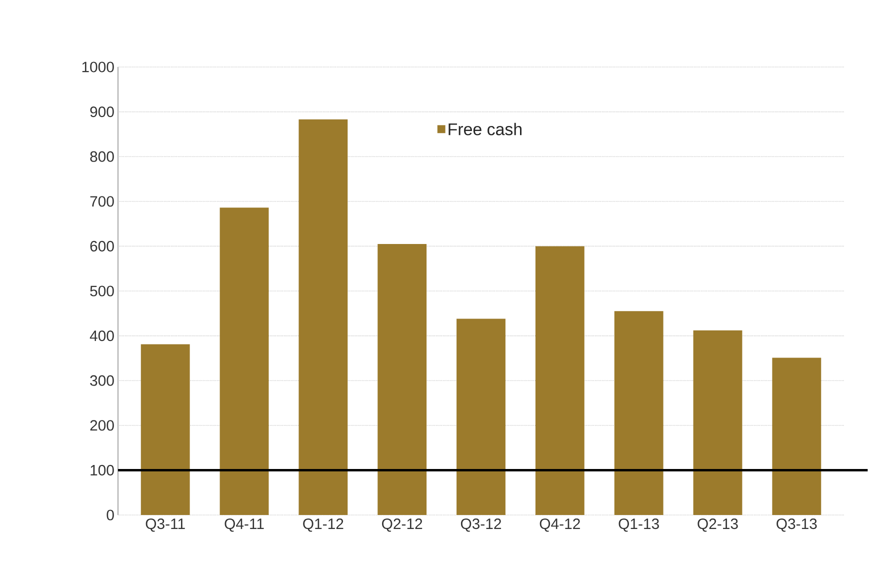  What do you see at coordinates (102, 291) in the screenshot?
I see `y-tick-label: 500` at bounding box center [102, 291].